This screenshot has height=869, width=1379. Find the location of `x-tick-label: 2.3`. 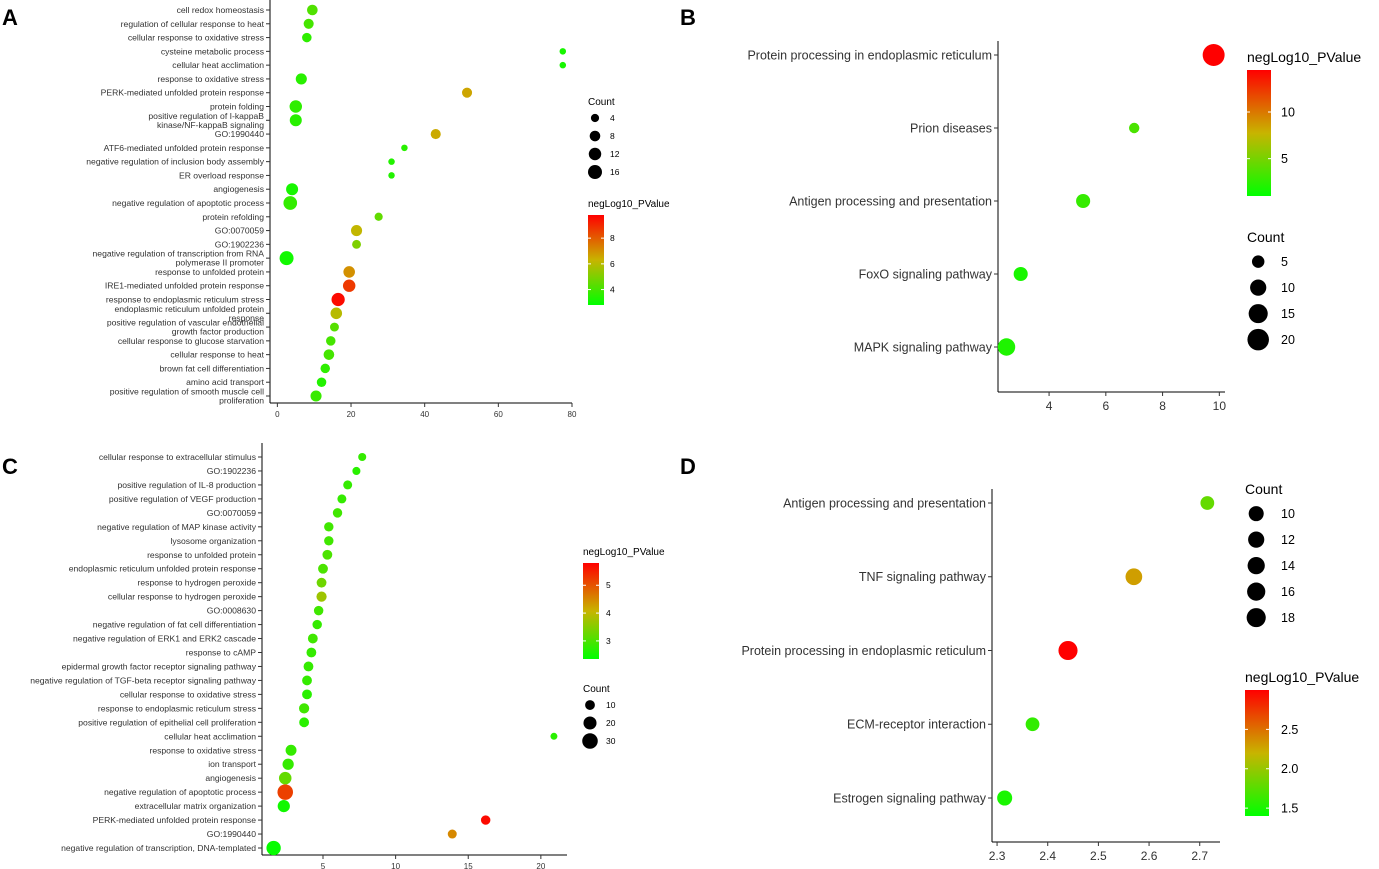

x-tick-label: 2.3 is located at coordinates (997, 856).